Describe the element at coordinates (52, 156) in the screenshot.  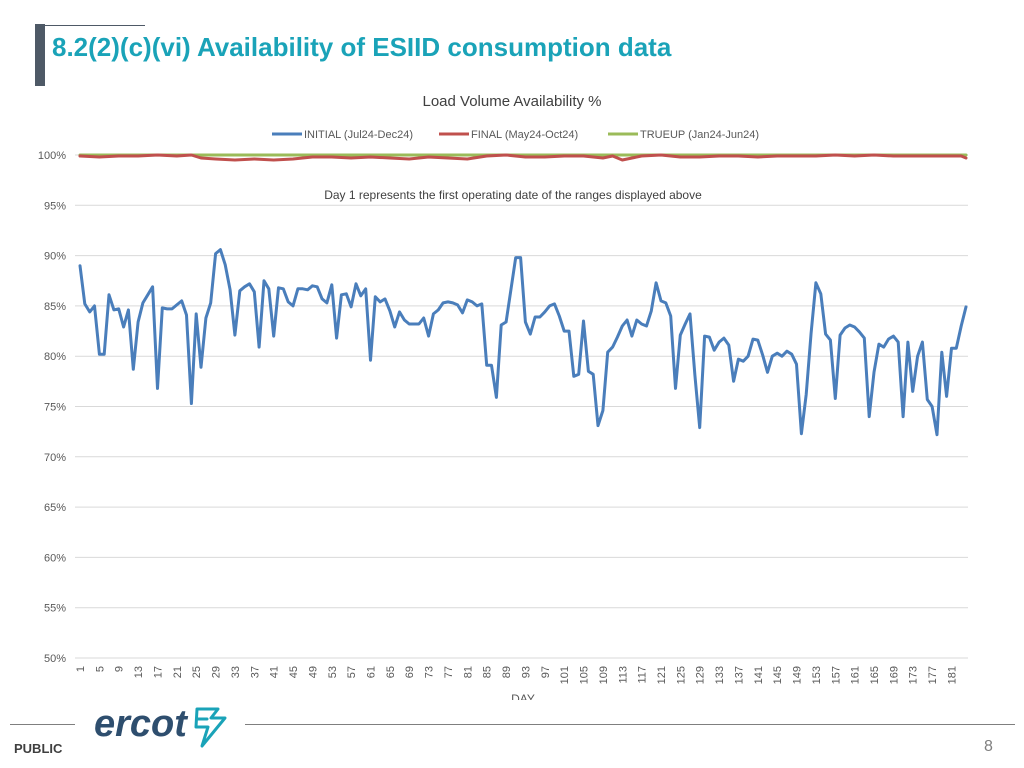
I see `y-tick-label: 100%` at that location.